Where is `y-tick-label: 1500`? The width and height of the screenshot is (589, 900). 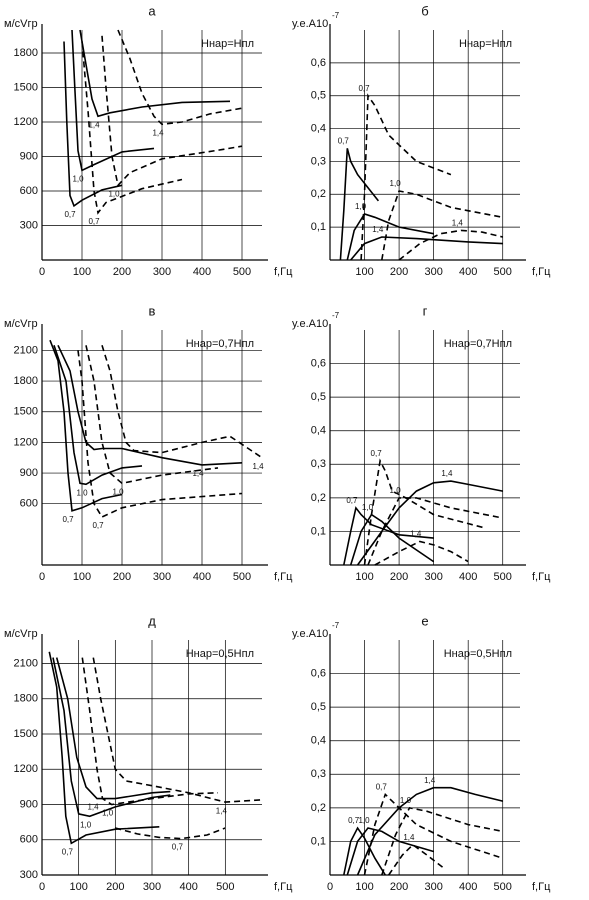 y-tick-label: 1500 is located at coordinates (26, 412).